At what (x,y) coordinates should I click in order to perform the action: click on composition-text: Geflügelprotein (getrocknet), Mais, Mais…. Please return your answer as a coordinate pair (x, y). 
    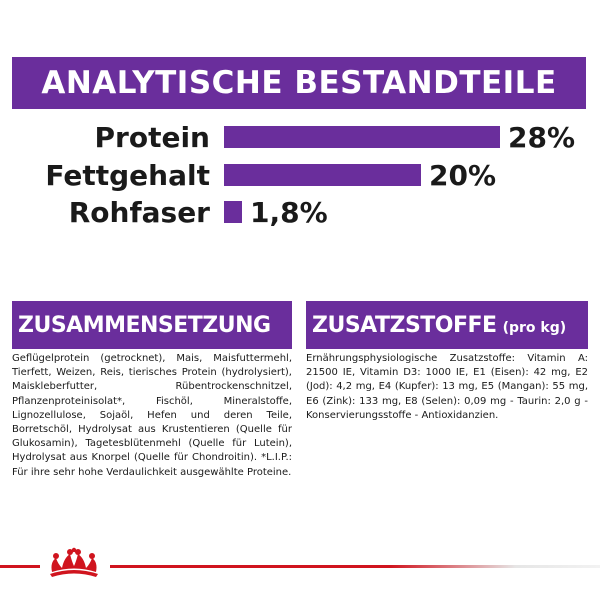
    Looking at the image, I should click on (152, 415).